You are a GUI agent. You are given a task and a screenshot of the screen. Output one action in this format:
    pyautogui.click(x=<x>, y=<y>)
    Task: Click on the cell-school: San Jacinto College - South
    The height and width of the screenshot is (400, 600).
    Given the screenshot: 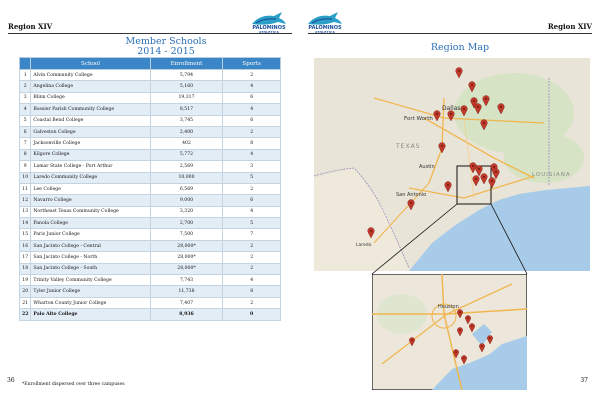 What is the action you would take?
    pyautogui.click(x=90, y=269)
    